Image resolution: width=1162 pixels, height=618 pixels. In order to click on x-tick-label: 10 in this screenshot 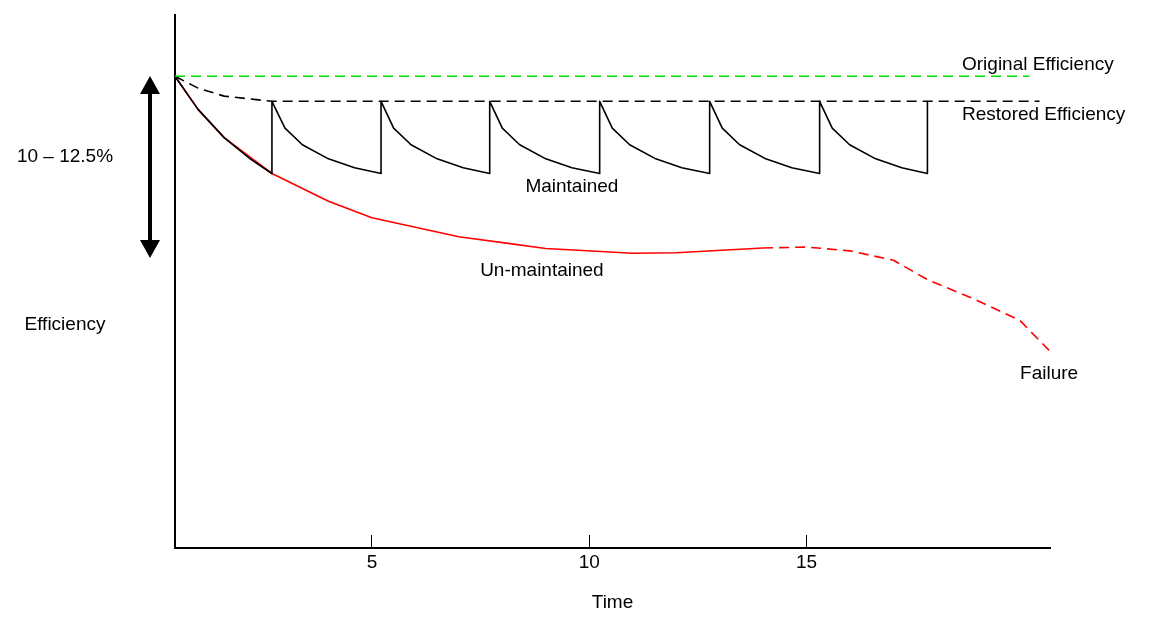, I will do `click(589, 561)`.